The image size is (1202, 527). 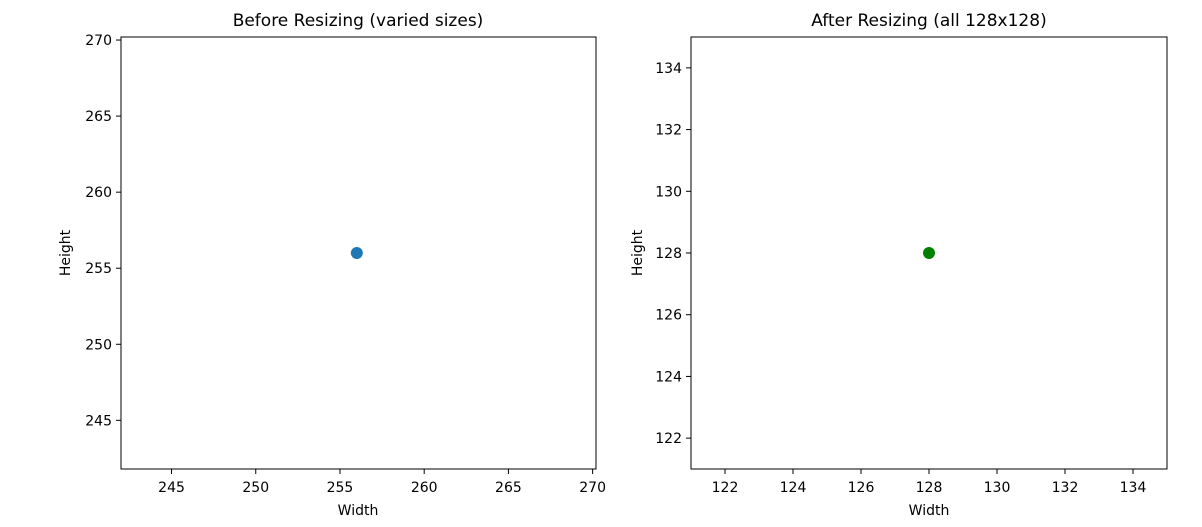 What do you see at coordinates (668, 69) in the screenshot?
I see `y-tick-label: 134` at bounding box center [668, 69].